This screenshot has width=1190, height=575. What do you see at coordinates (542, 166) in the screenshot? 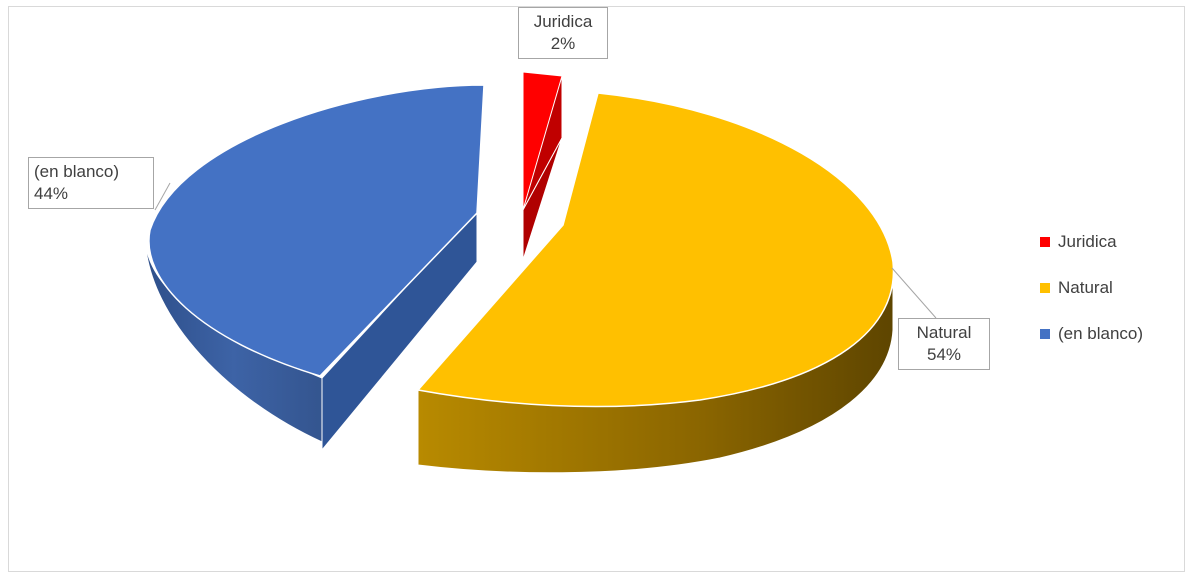
I see `slice-juridica` at bounding box center [542, 166].